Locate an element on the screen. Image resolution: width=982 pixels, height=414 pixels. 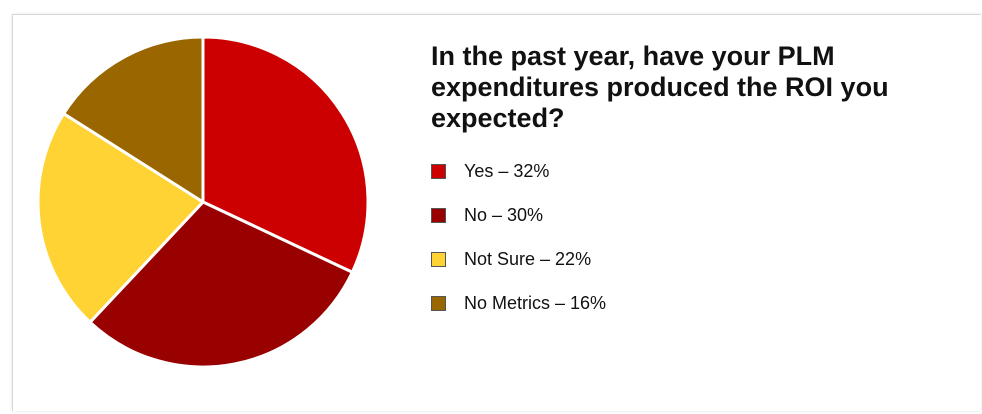
legend-swatch-yes is located at coordinates (438, 171).